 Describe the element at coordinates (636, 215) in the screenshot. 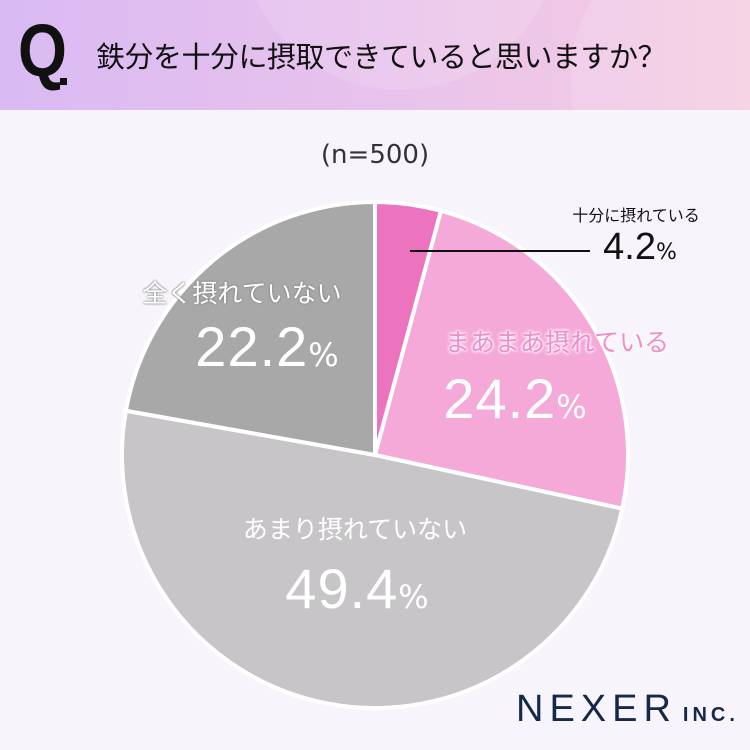

I see `label-slice-0: 十分に摂れている` at that location.